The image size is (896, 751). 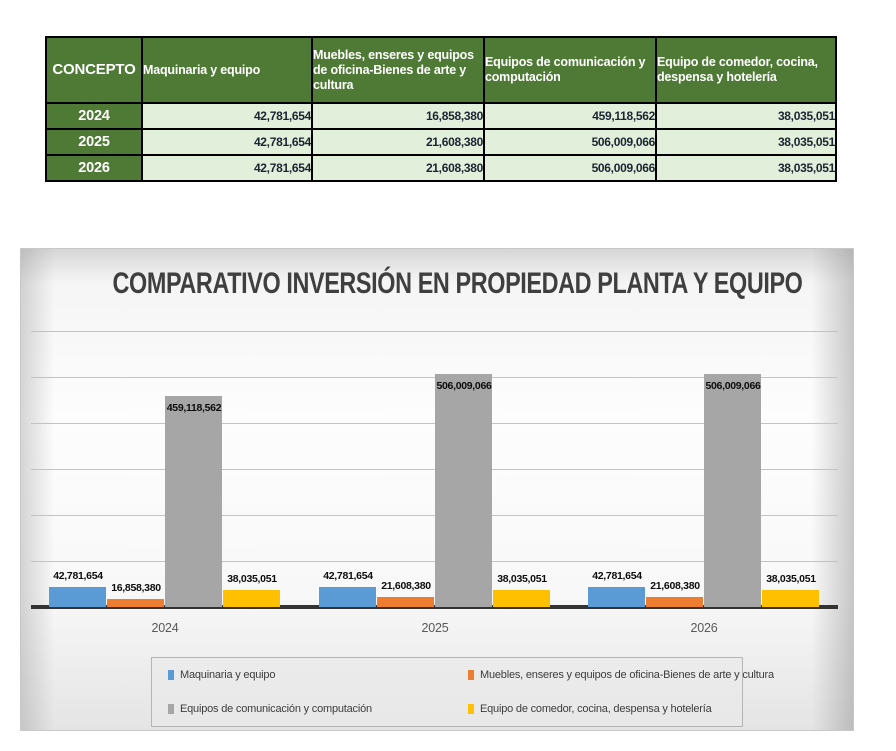 What do you see at coordinates (194, 408) in the screenshot?
I see `bar-label-2024-series2: 459,118,562` at bounding box center [194, 408].